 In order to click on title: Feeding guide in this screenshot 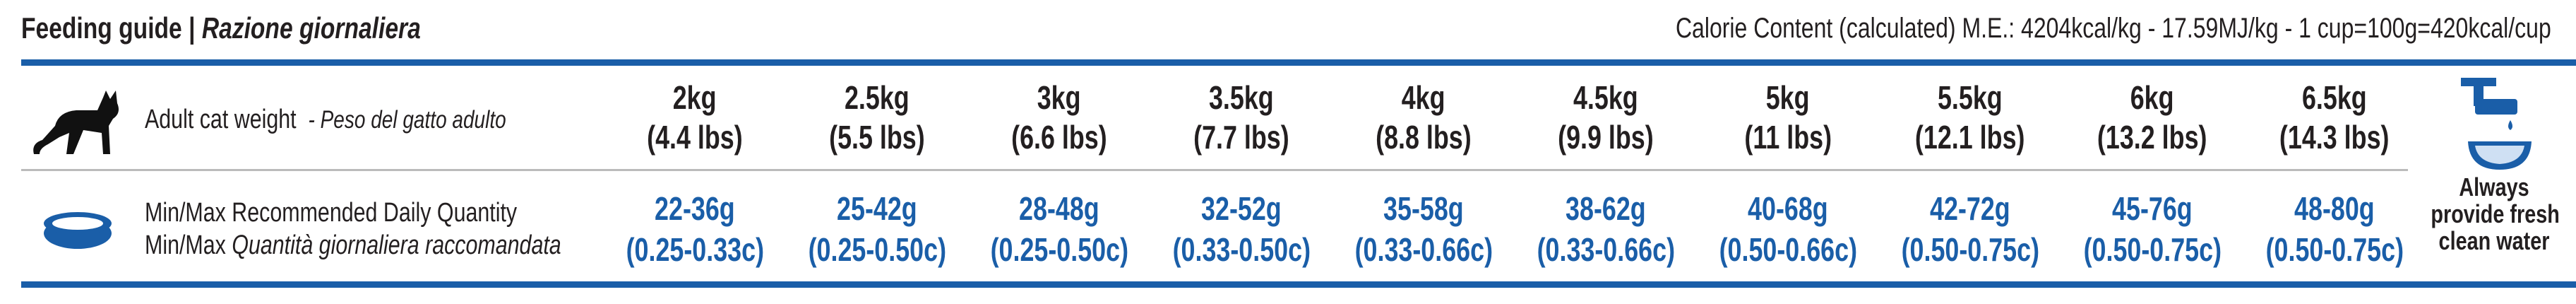, I will do `click(101, 28)`.